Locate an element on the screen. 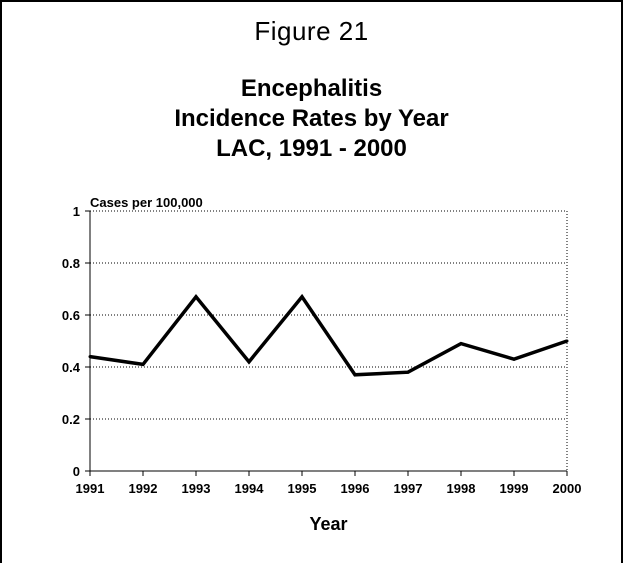 Image resolution: width=623 pixels, height=563 pixels. y-axis-label: Cases per 100,000 is located at coordinates (146, 202).